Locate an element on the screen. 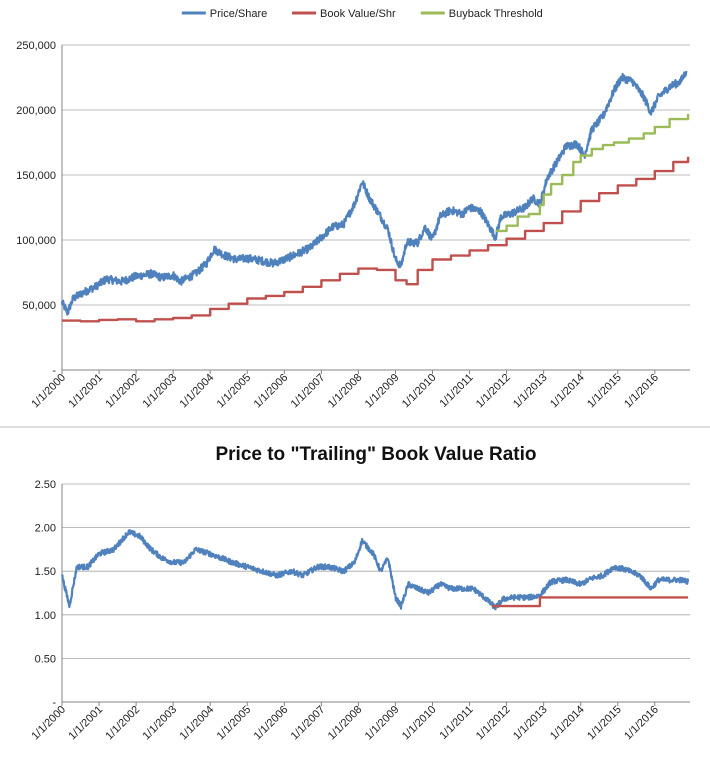 The height and width of the screenshot is (760, 710). legend-label: Buyback Threshold is located at coordinates (496, 14).